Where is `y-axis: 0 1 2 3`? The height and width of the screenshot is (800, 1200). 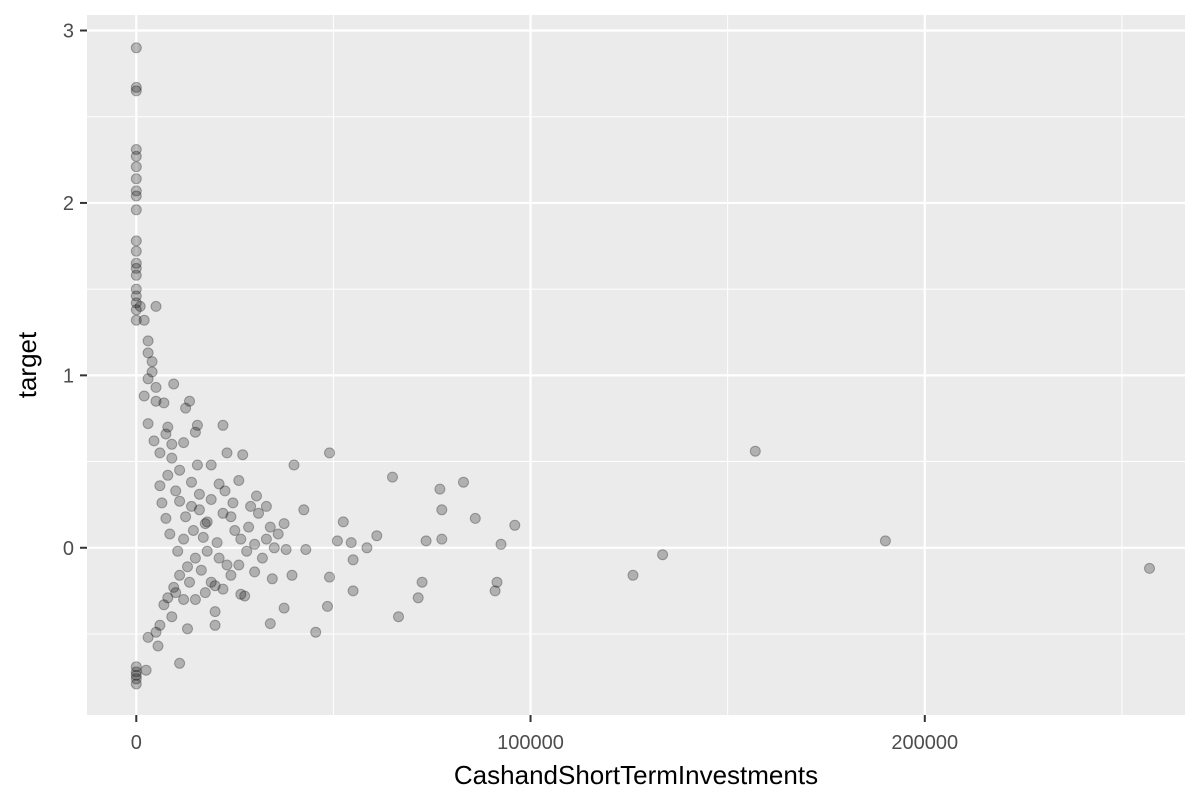
y-axis: 0 1 2 3 is located at coordinates (75, 290).